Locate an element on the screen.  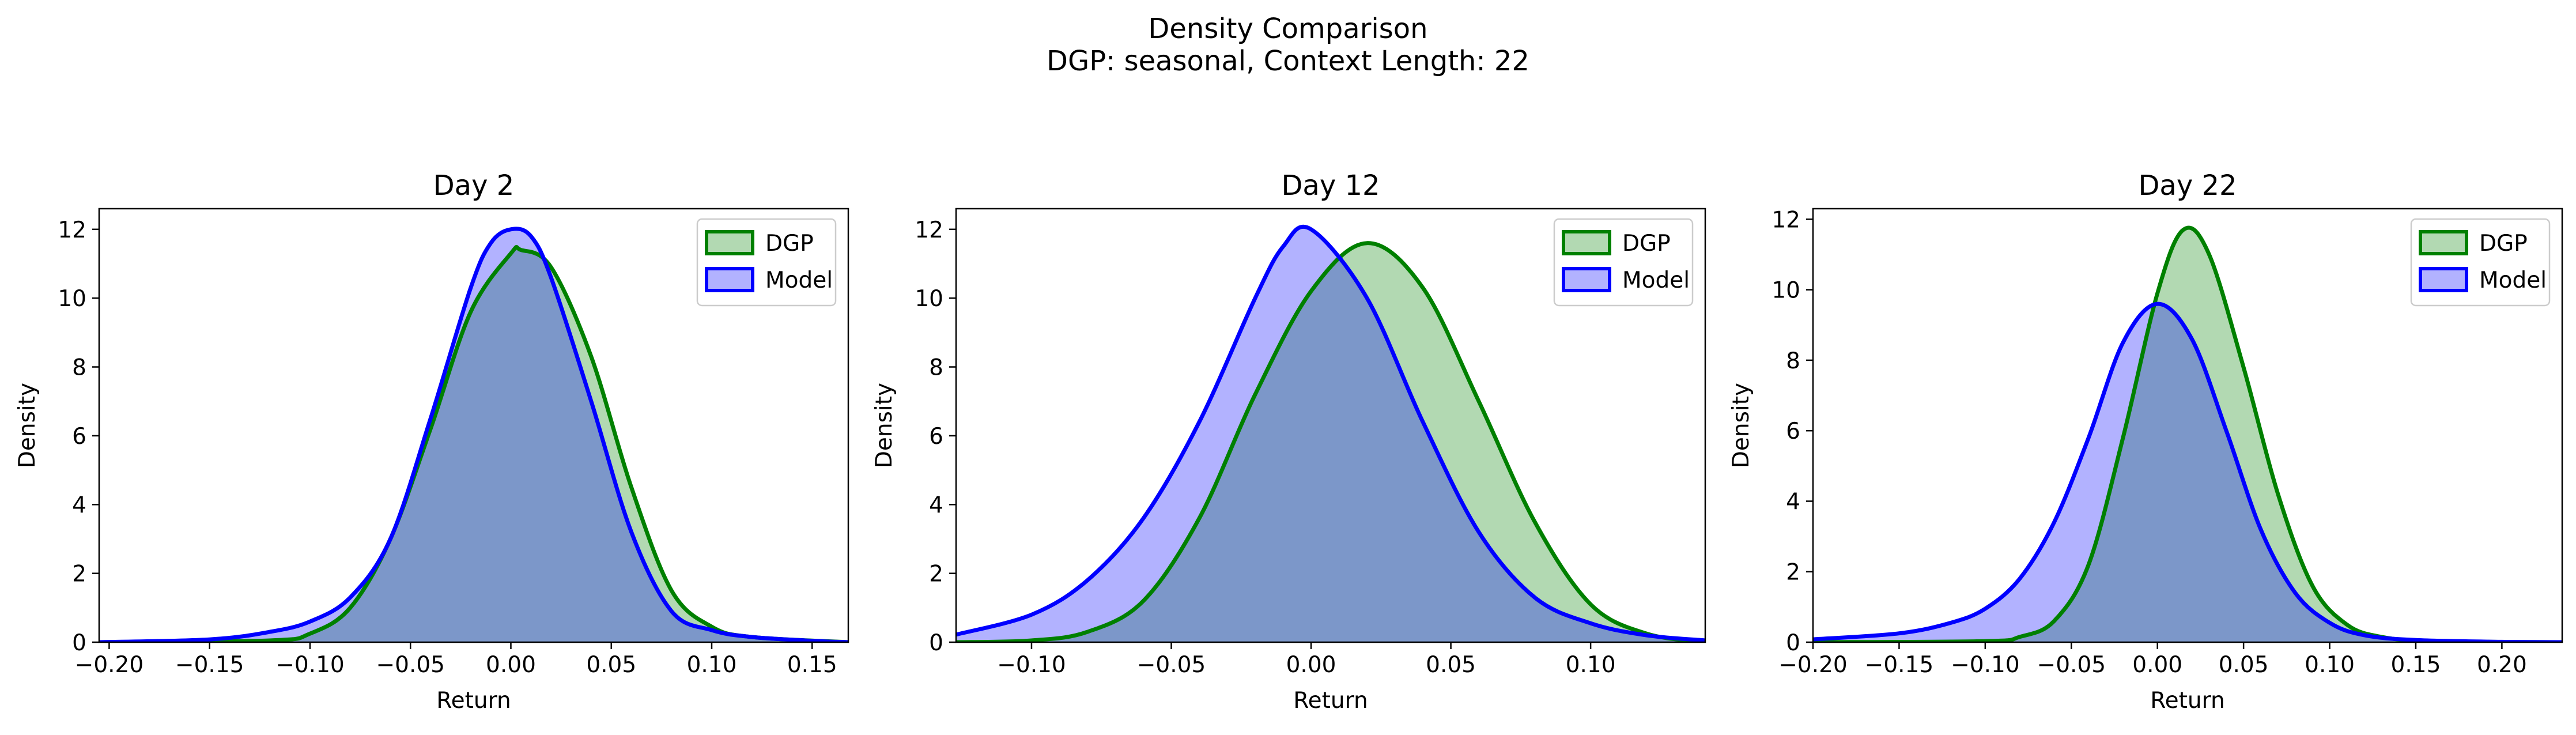
panel-title: Day 12 is located at coordinates (1331, 185).